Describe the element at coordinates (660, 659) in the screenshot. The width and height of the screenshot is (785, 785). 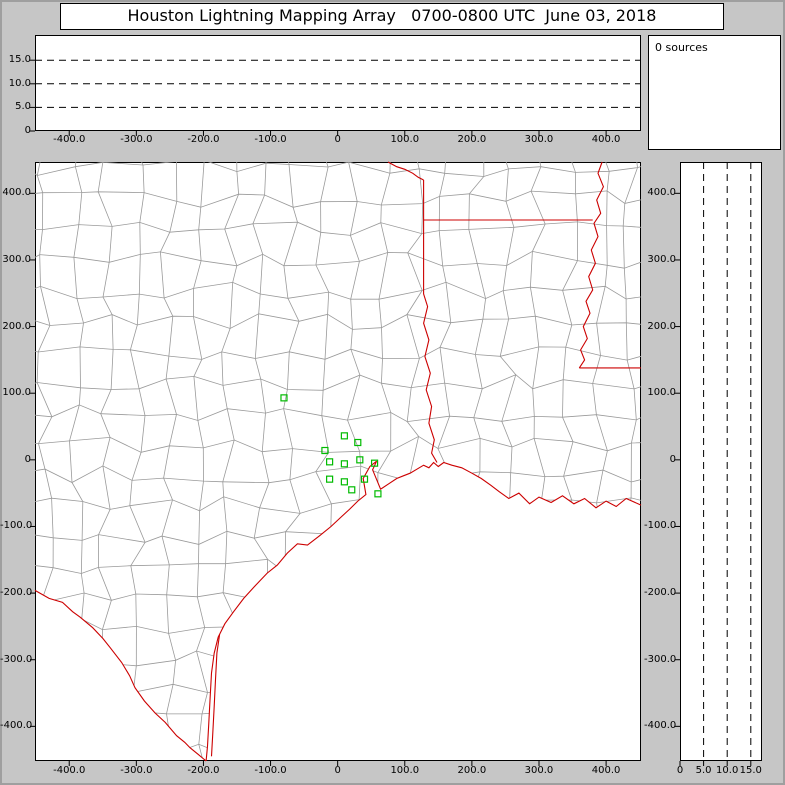
I see `ns-tick-label-right: -300.0` at that location.